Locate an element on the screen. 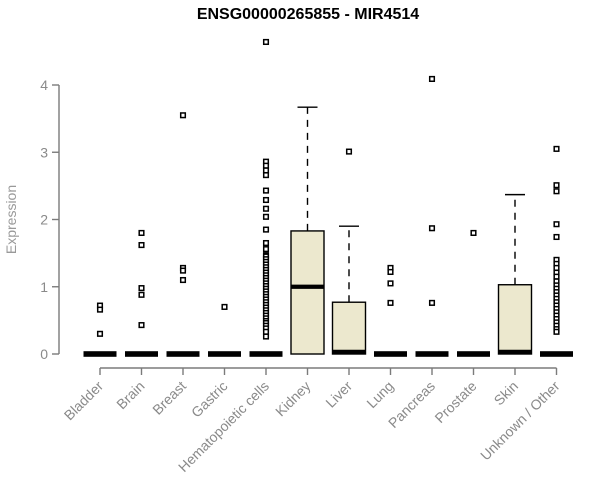  x-tick-label: Skin is located at coordinates (506, 393).